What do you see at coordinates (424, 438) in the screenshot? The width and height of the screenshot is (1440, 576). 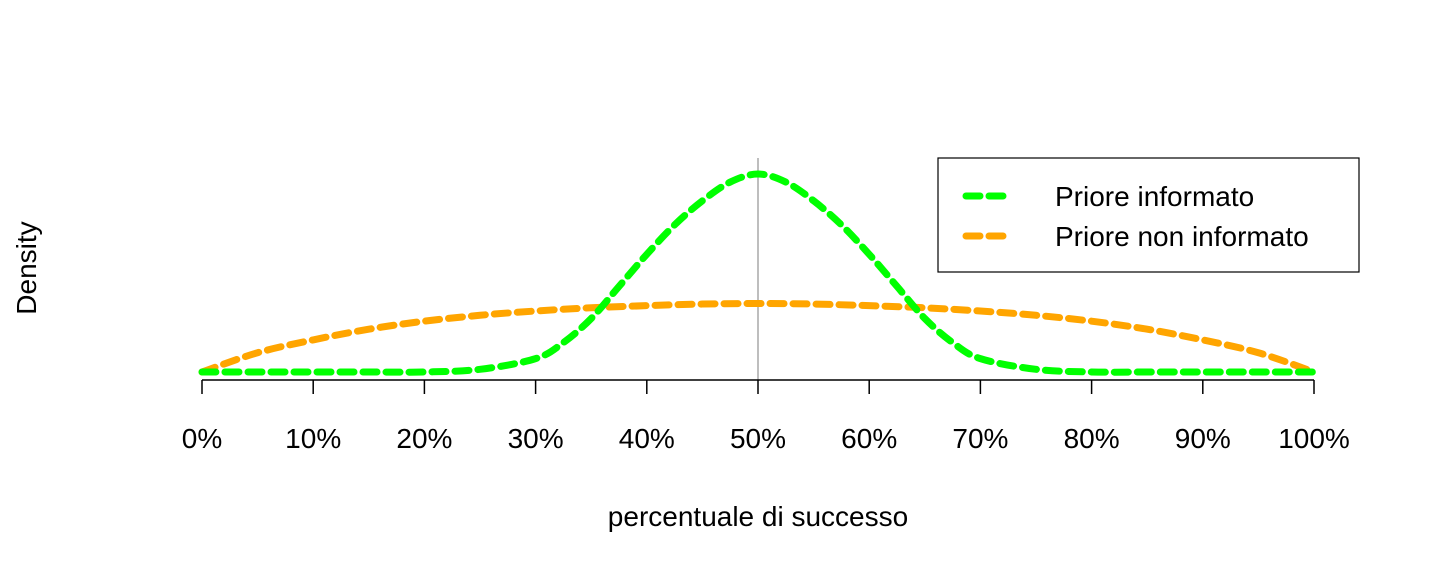 I see `x-tick-label: 20%` at bounding box center [424, 438].